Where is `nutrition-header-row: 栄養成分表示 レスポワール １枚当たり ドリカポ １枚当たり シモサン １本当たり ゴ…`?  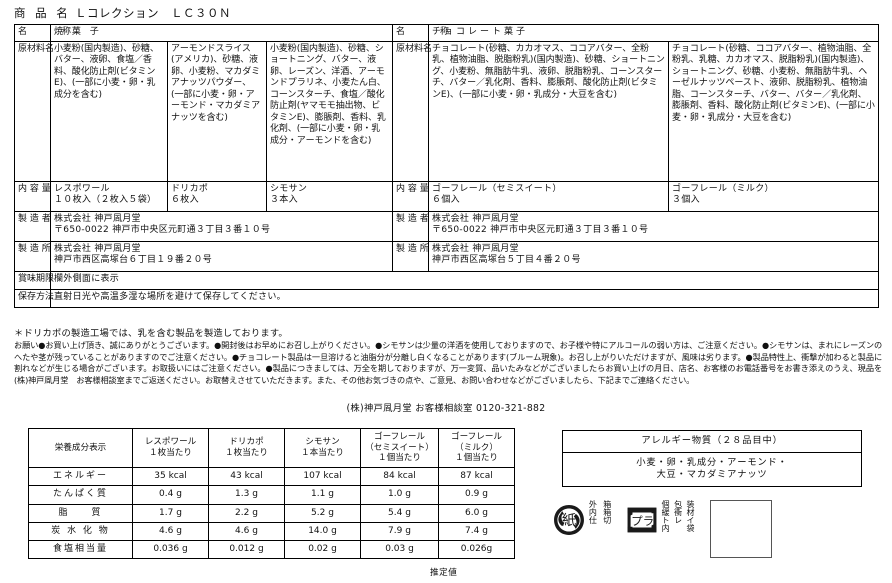
nutrition-header-row: 栄養成分表示 レスポワール １枚当たり ドリカポ １枚当たり シモサン １本当たり ゴ… is located at coordinates (271, 448).